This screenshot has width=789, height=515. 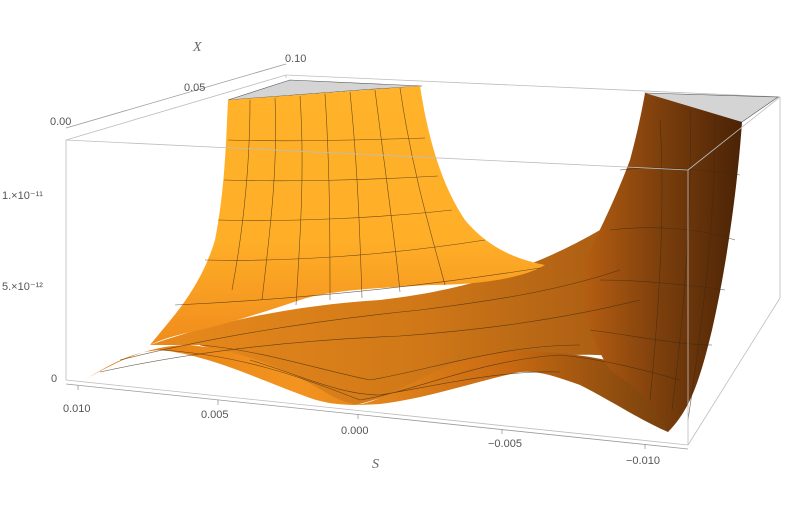 What do you see at coordinates (215, 415) in the screenshot?
I see `s-tick-label: 0.005` at bounding box center [215, 415].